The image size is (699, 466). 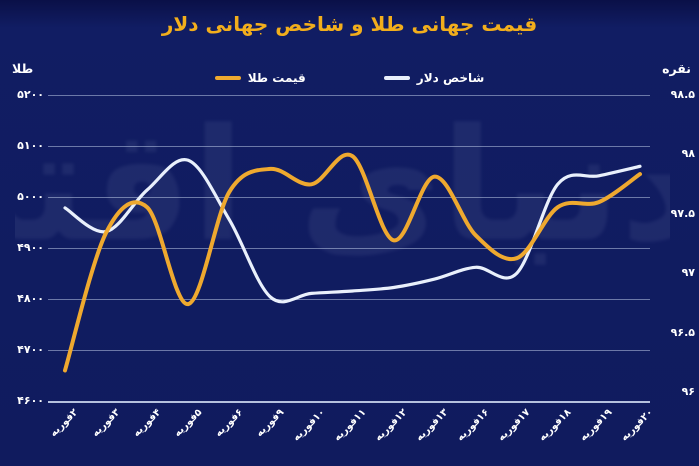 I want to click on x-axis-label: ۲۰فوریه, so click(x=637, y=425).